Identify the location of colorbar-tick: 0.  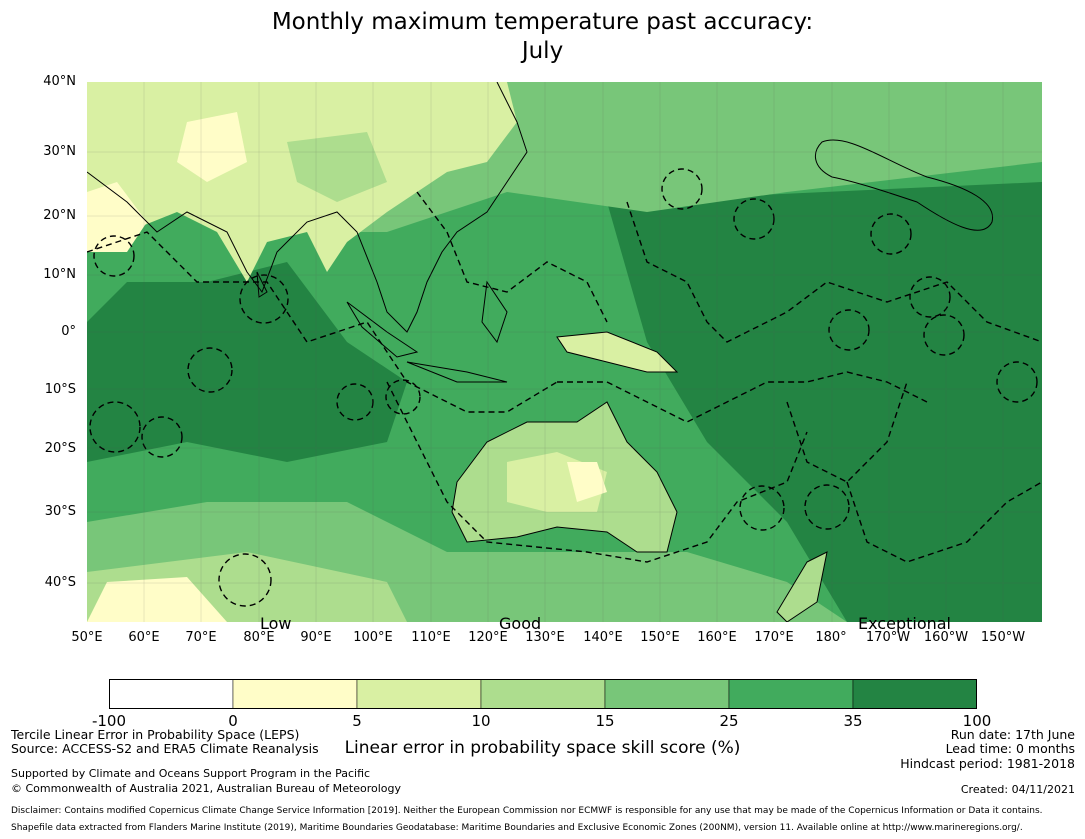
(233, 721).